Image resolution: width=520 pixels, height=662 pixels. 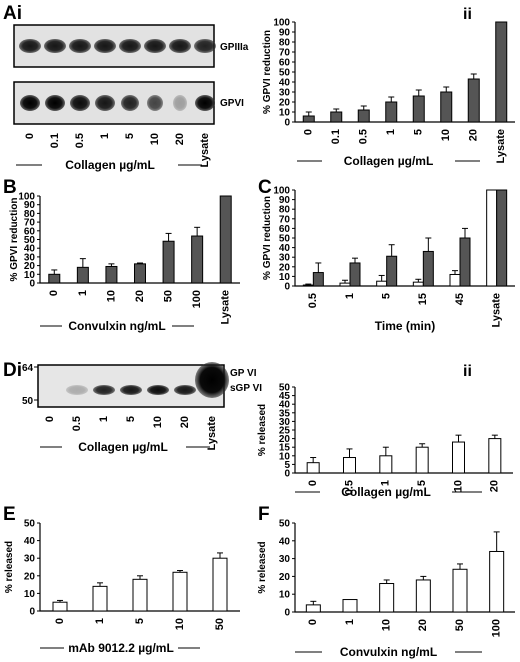 I want to click on chart-dii-xtick-label: 1, so click(x=386, y=483).